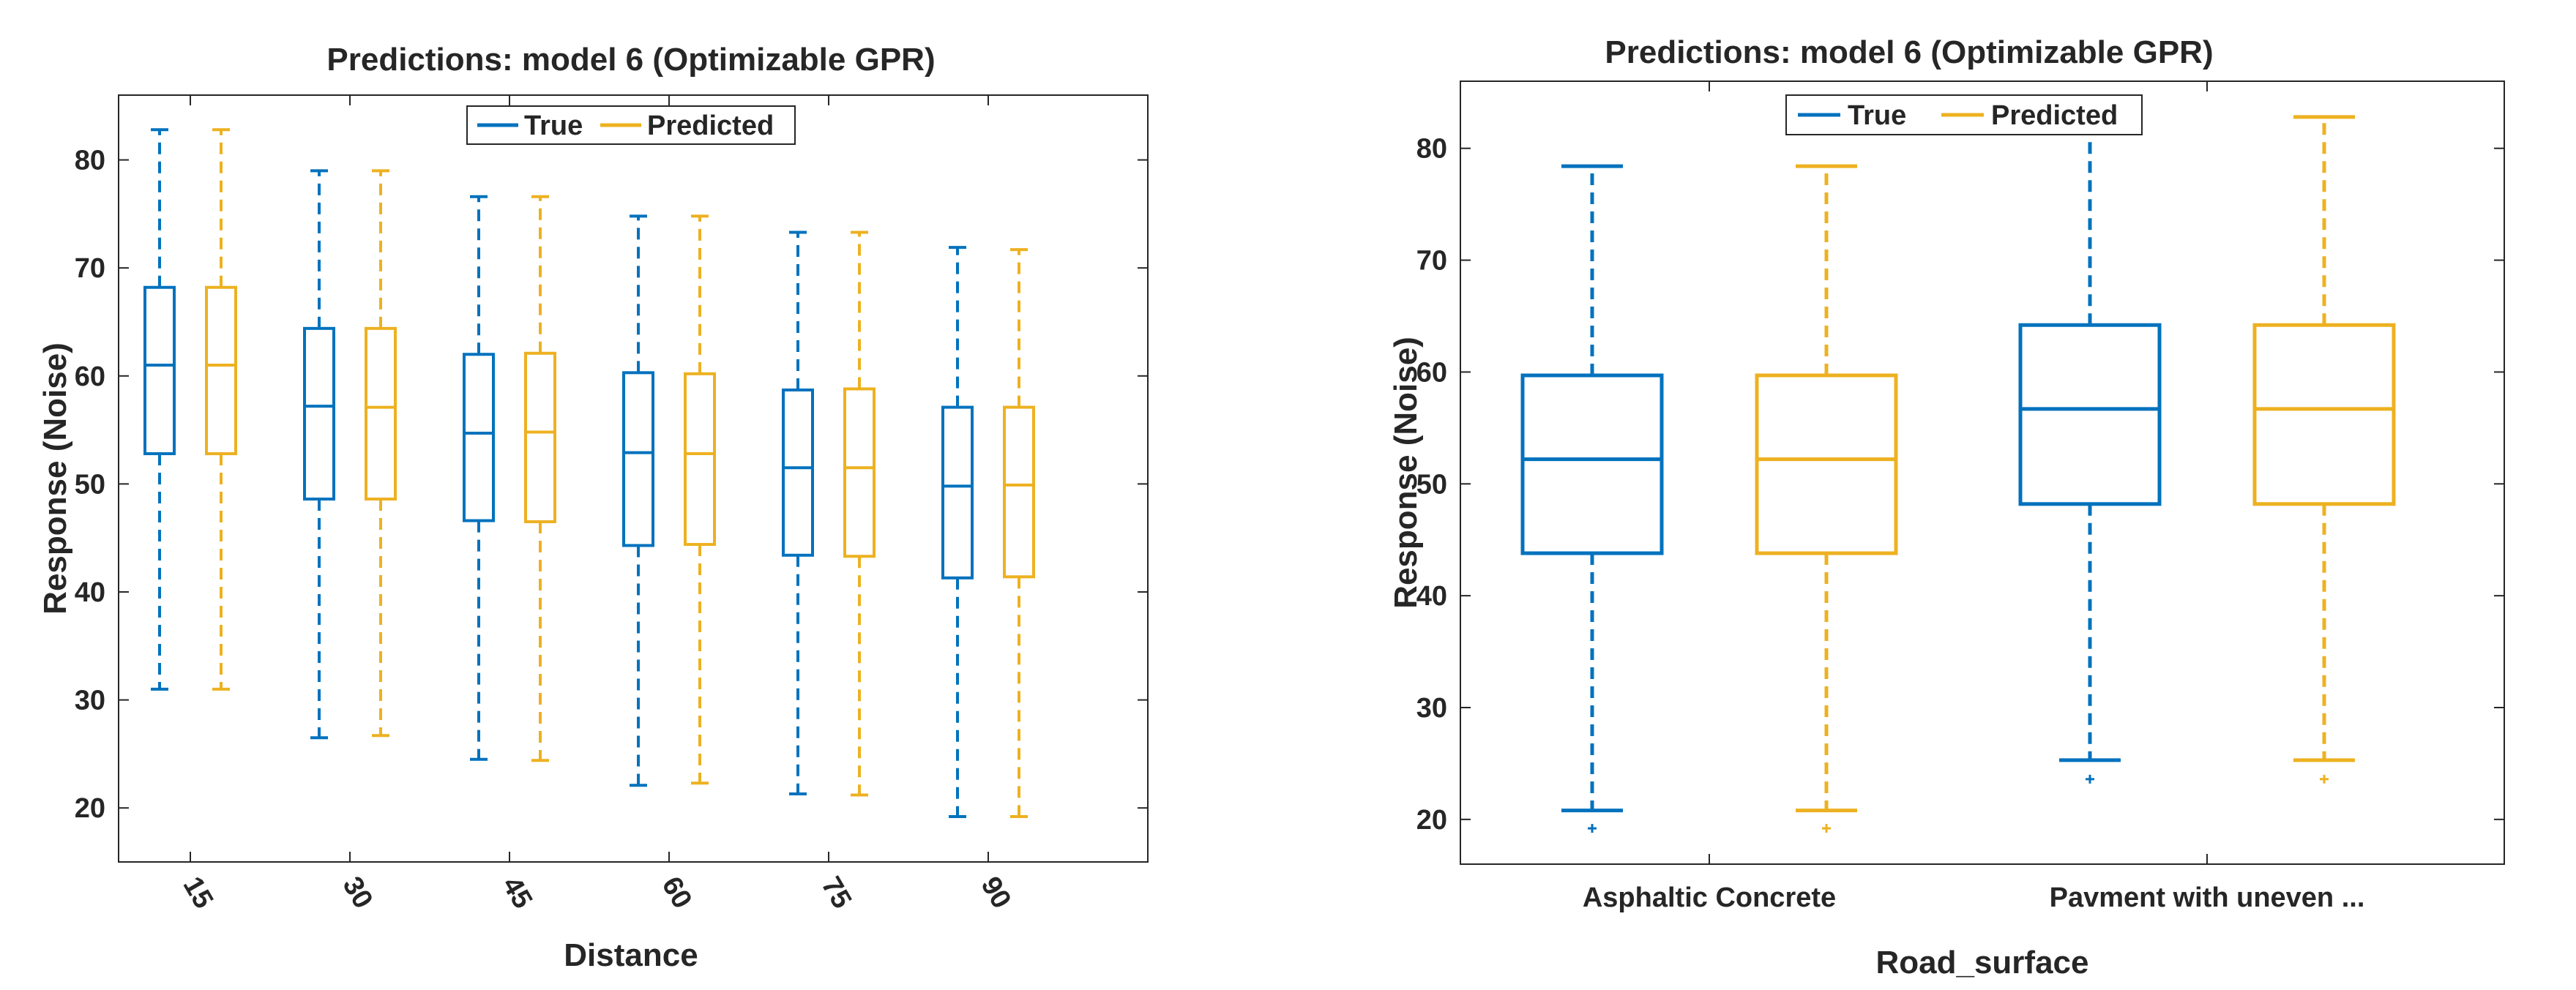 This screenshot has height=990, width=2576. Describe the element at coordinates (517, 892) in the screenshot. I see `x-tick-label: 45` at that location.